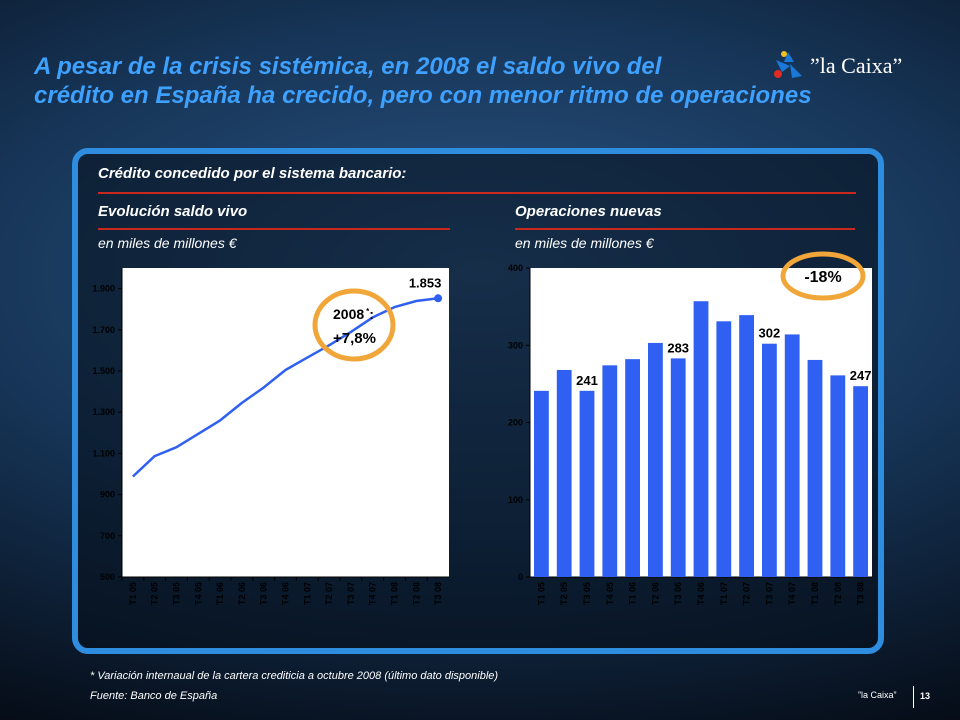 This screenshot has height=720, width=960. What do you see at coordinates (107, 536) in the screenshot?
I see `y-tick-label: 700` at bounding box center [107, 536].